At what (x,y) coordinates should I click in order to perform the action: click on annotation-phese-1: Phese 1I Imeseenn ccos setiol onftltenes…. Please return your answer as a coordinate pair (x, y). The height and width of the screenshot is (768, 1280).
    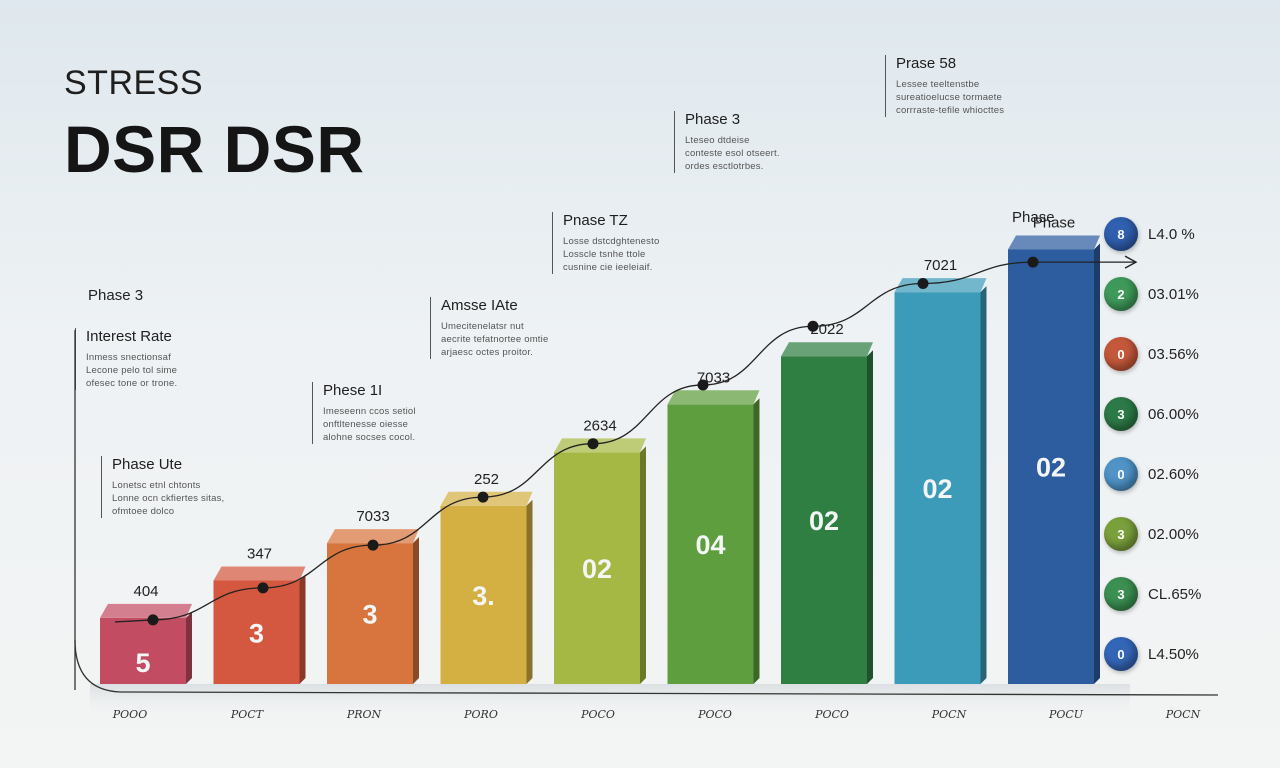
    Looking at the image, I should click on (364, 413).